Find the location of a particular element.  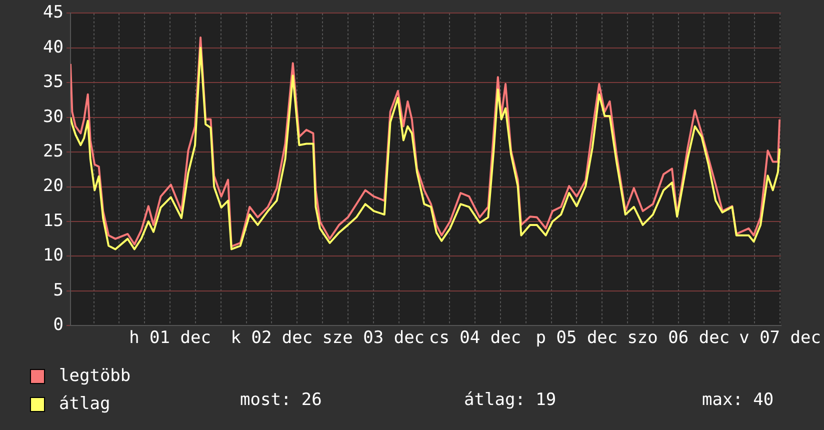

y-tick-label: 0 is located at coordinates (58, 325).